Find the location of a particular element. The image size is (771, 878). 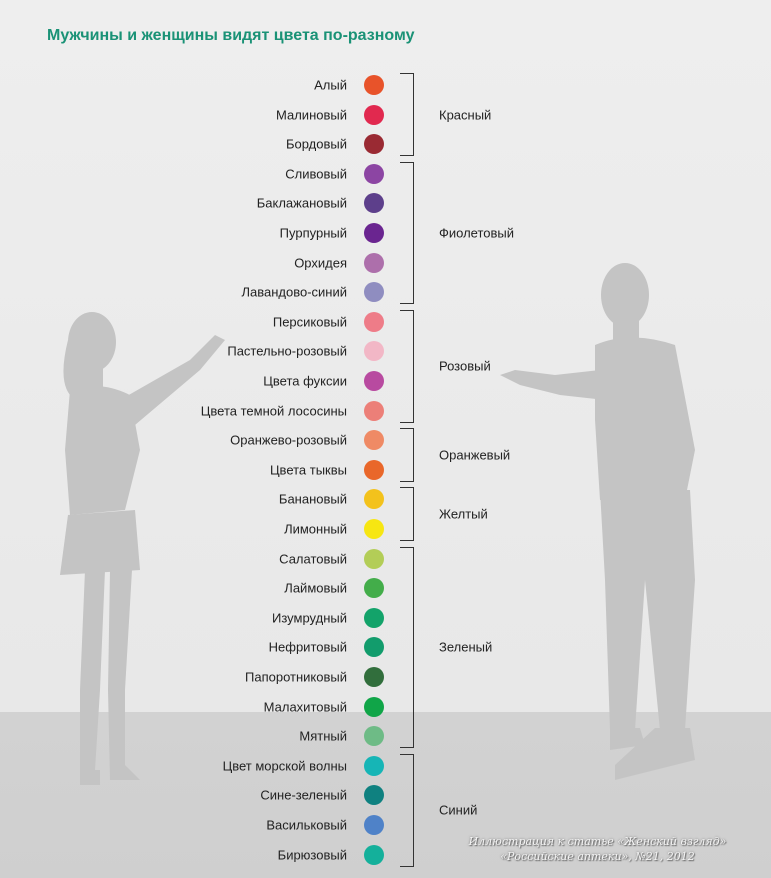

color-name-label: Малахитовый is located at coordinates (305, 707).